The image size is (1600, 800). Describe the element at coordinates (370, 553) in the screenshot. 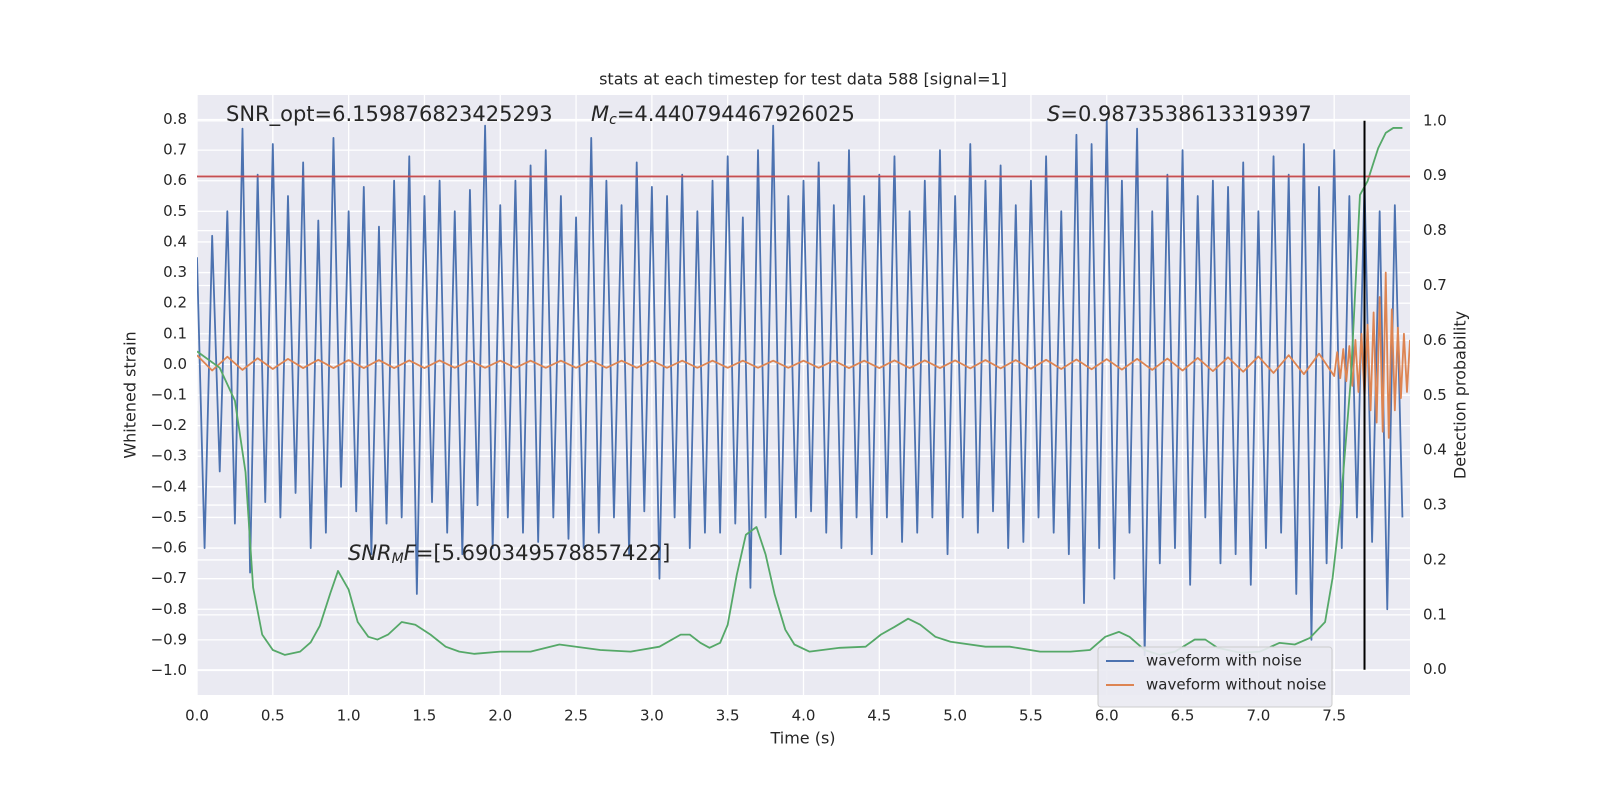

I see `annotation-symbol: SNR` at that location.